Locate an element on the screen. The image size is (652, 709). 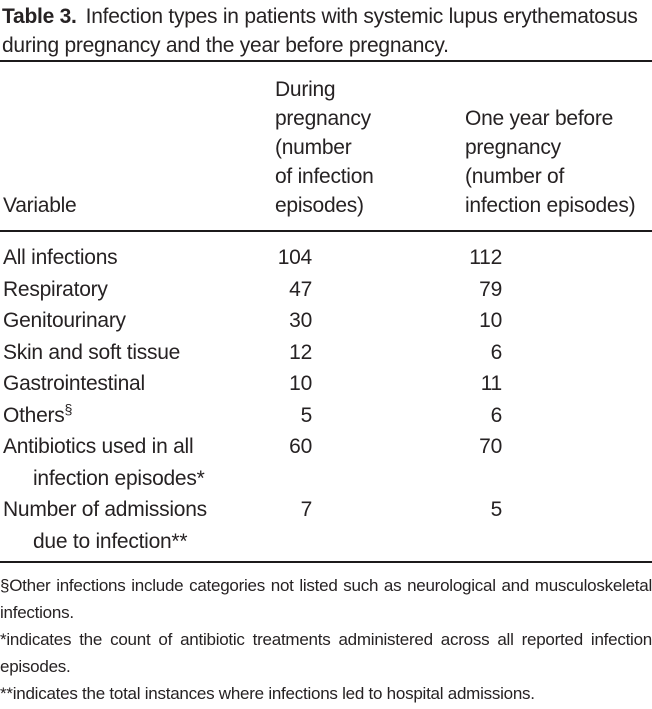
table-row: Skin and soft tissue 12 6 is located at coordinates (326, 353).